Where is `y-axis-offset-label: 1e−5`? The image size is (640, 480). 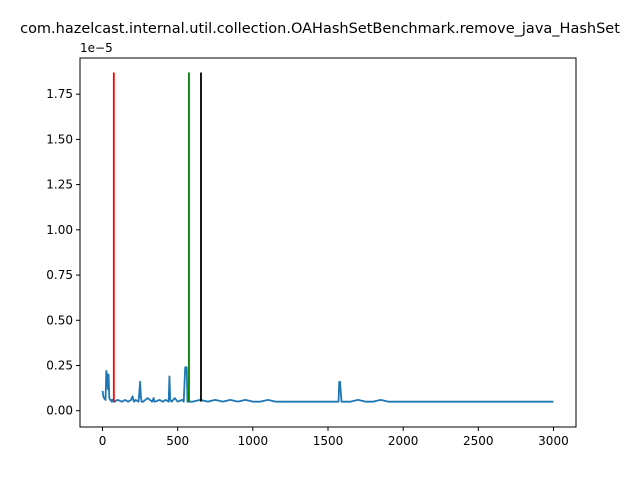
y-axis-offset-label: 1e−5 is located at coordinates (96, 48).